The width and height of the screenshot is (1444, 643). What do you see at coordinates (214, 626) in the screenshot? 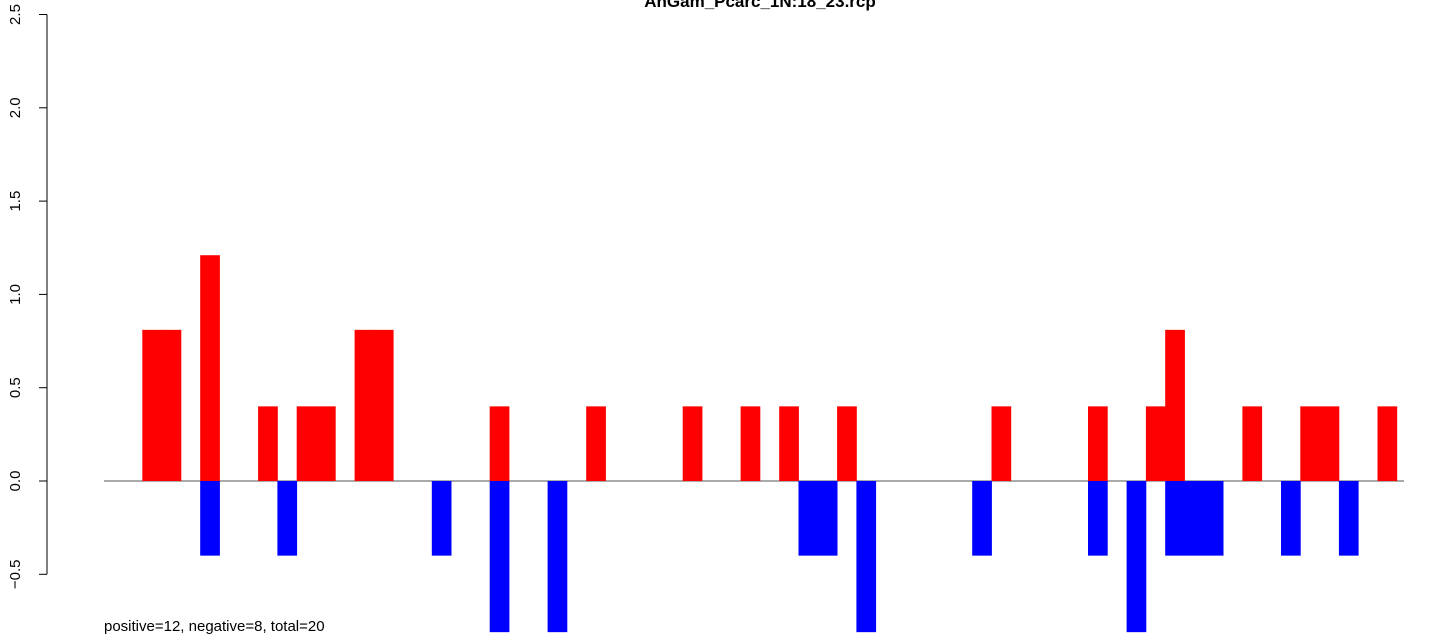
I see `summary-annotation: positive=12, negative=8, total=20` at bounding box center [214, 626].